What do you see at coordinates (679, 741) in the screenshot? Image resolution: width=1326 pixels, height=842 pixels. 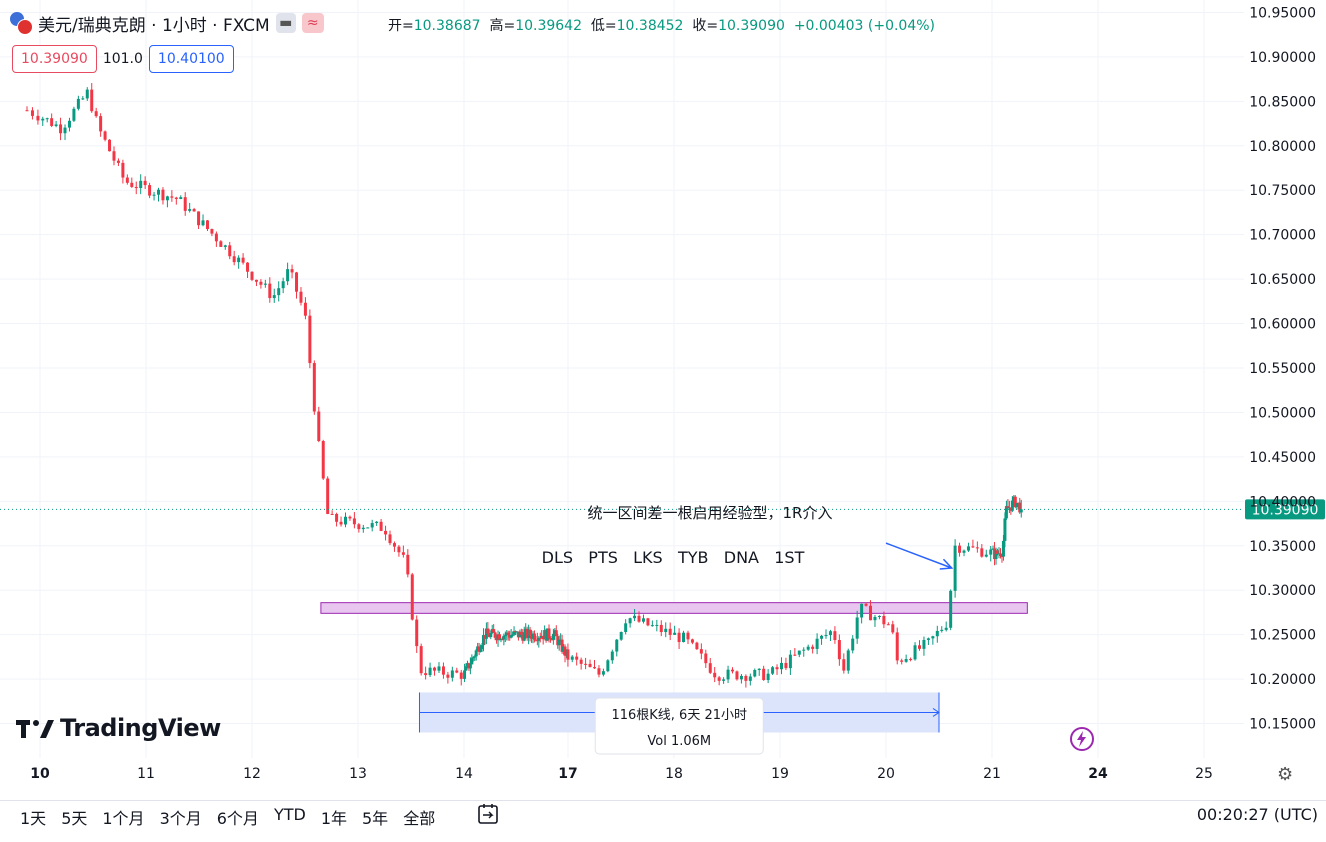 I see `measure-volume-label: Vol 1.06M` at bounding box center [679, 741].